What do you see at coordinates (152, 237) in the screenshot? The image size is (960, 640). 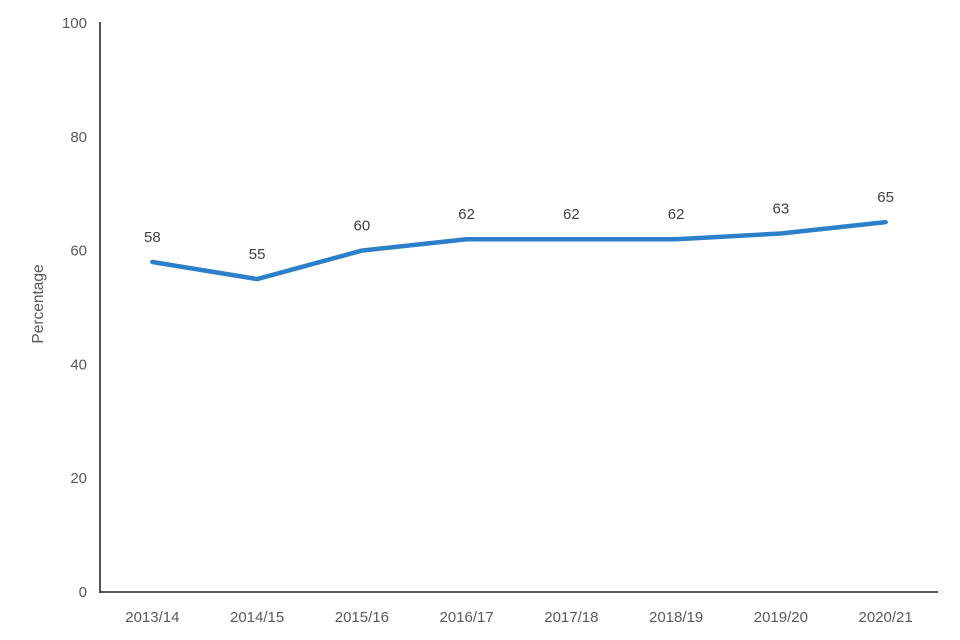 I see `data-point-label: 58` at bounding box center [152, 237].